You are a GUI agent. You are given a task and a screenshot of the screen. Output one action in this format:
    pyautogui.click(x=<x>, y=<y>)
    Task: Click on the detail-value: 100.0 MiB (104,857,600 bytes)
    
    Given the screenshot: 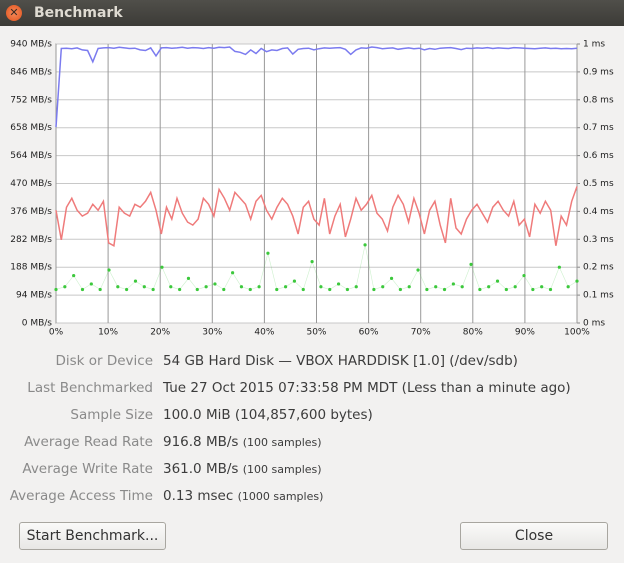 What is the action you would take?
    pyautogui.click(x=268, y=415)
    